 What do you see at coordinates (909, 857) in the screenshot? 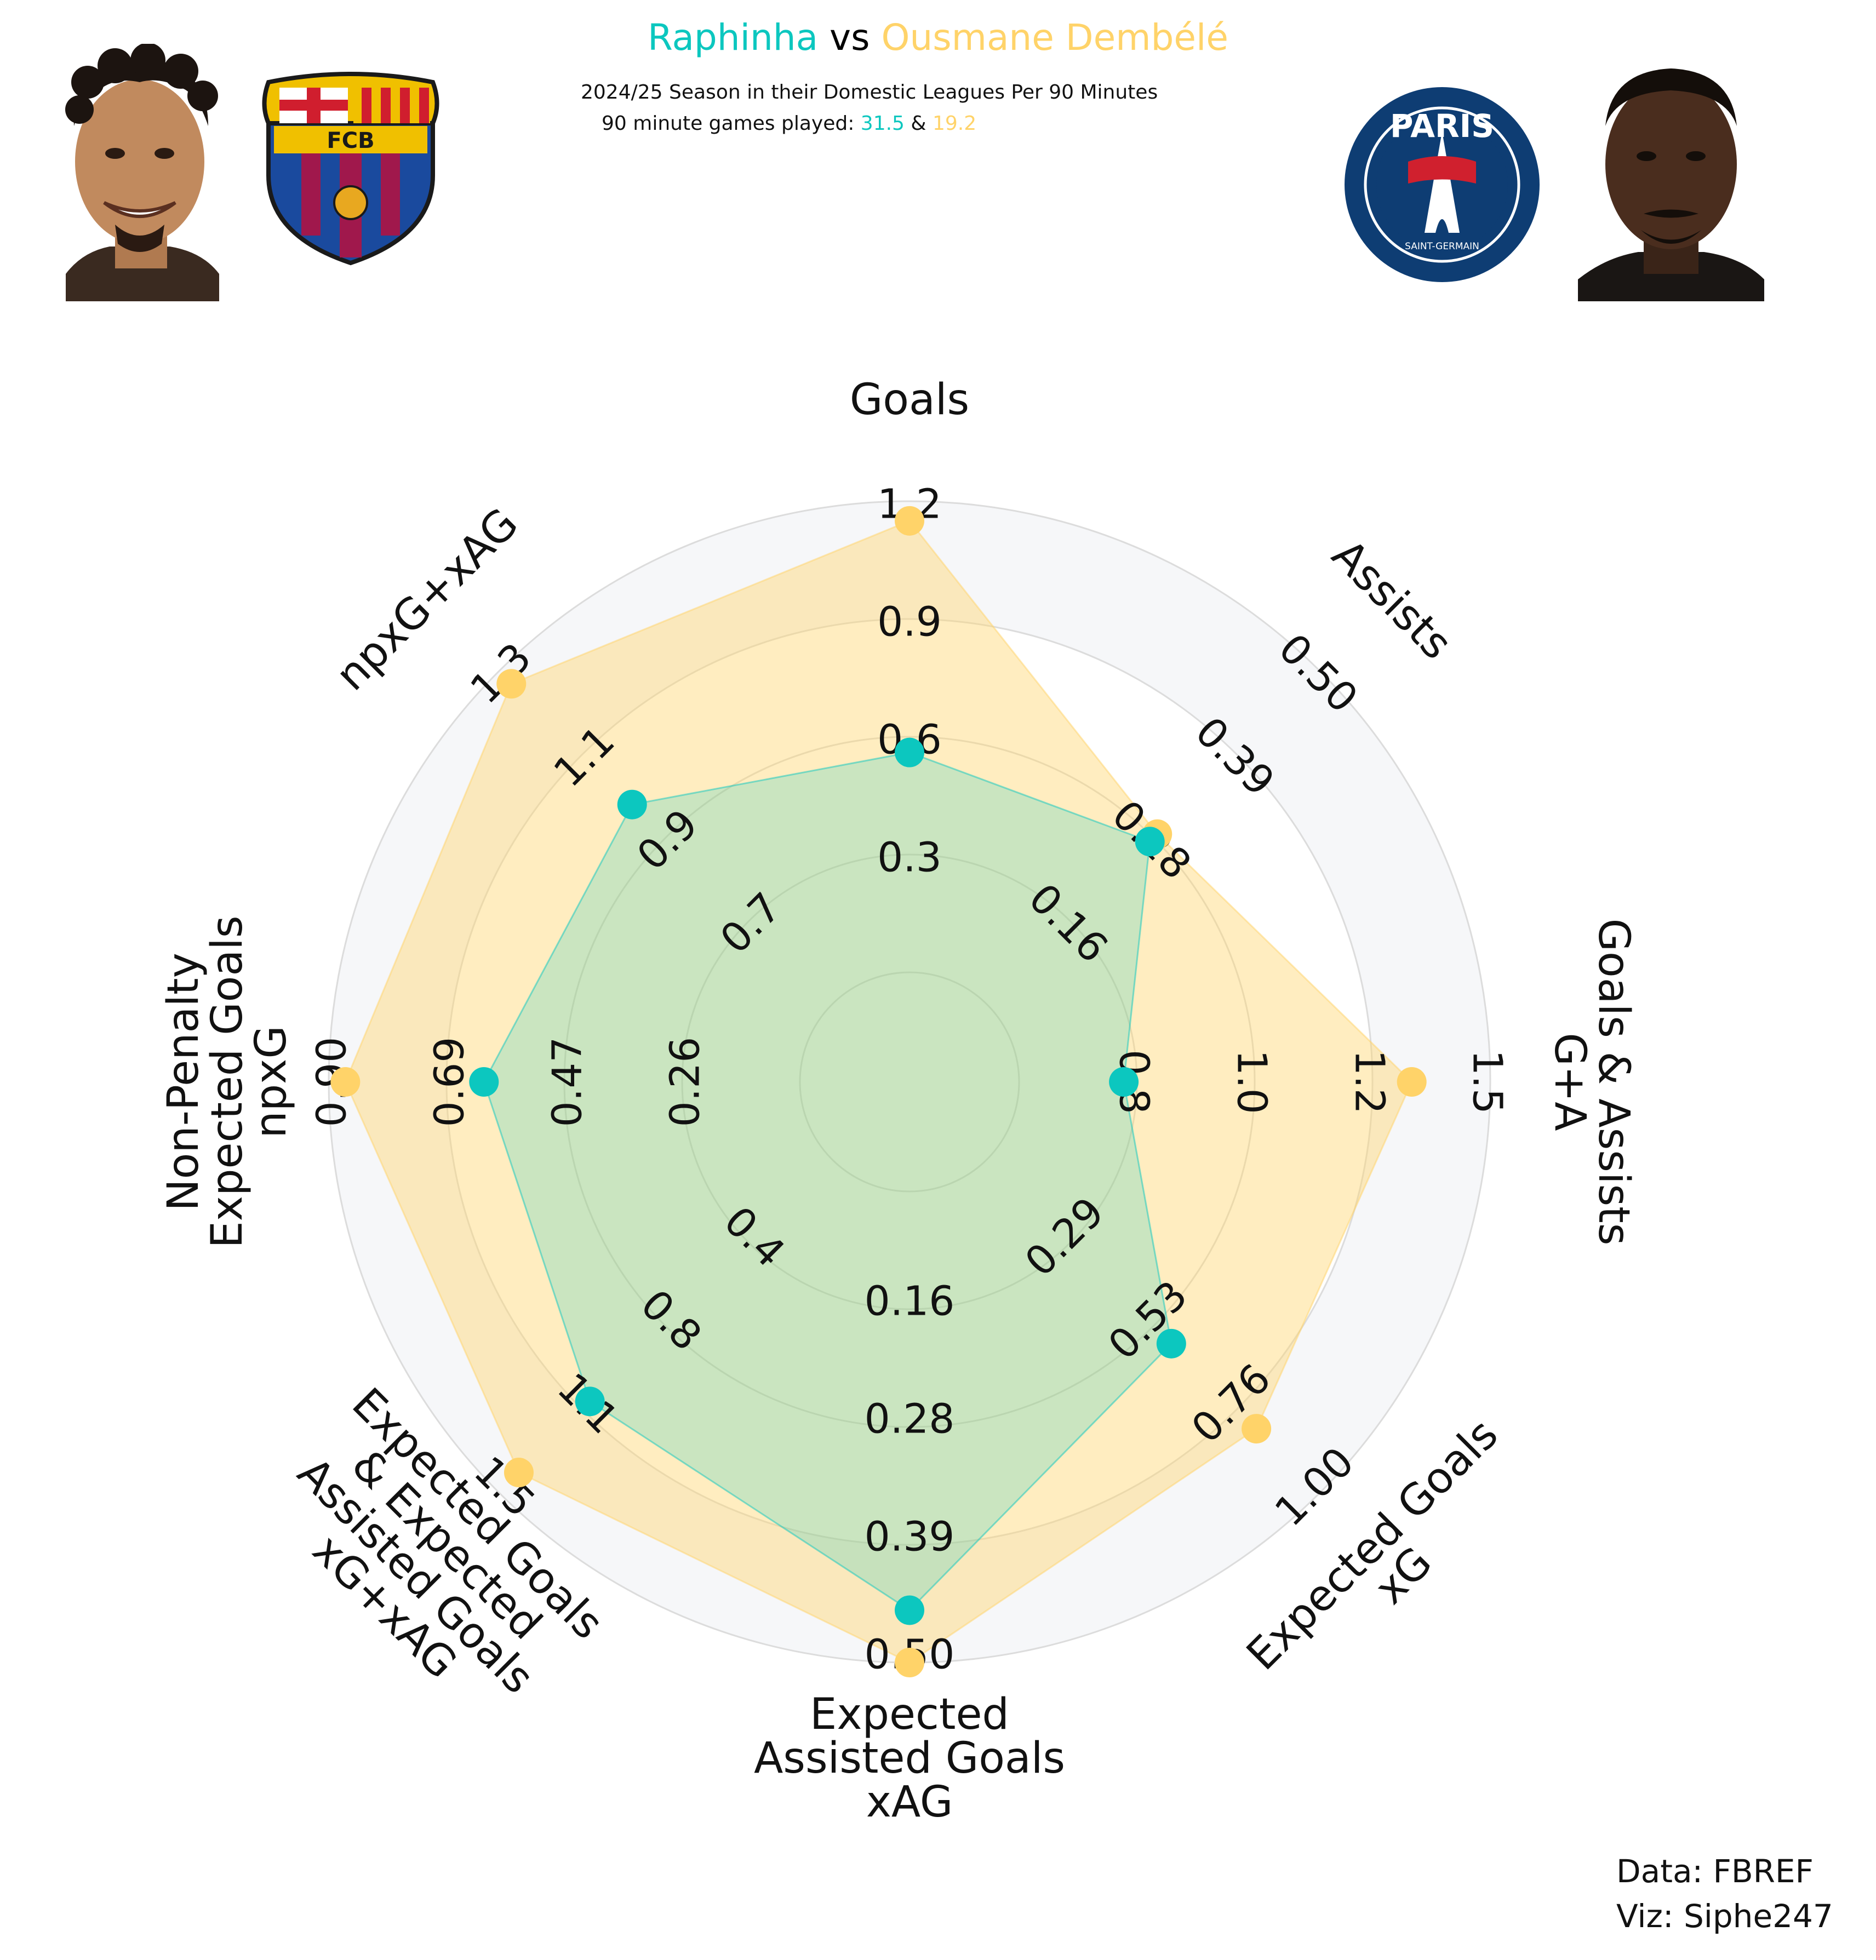
I see `tick-label-0-0: 0.3` at bounding box center [909, 857].